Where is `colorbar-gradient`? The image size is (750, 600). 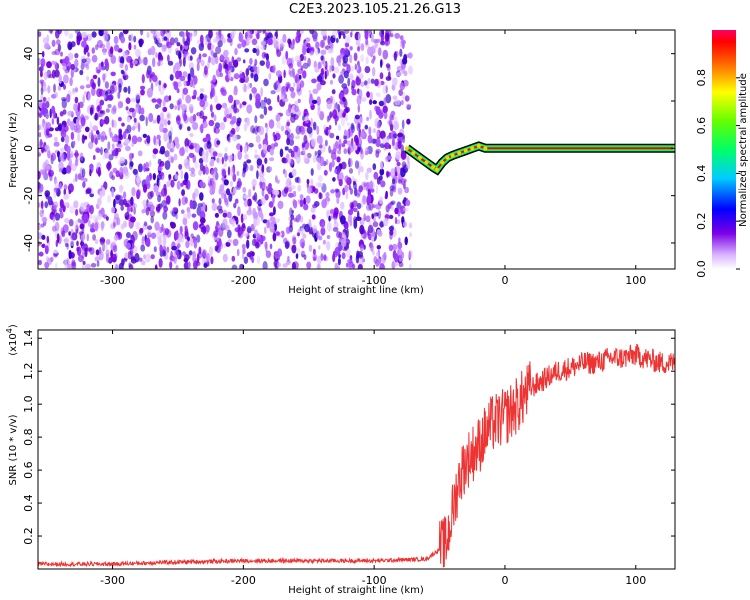 colorbar-gradient is located at coordinates (724, 149).